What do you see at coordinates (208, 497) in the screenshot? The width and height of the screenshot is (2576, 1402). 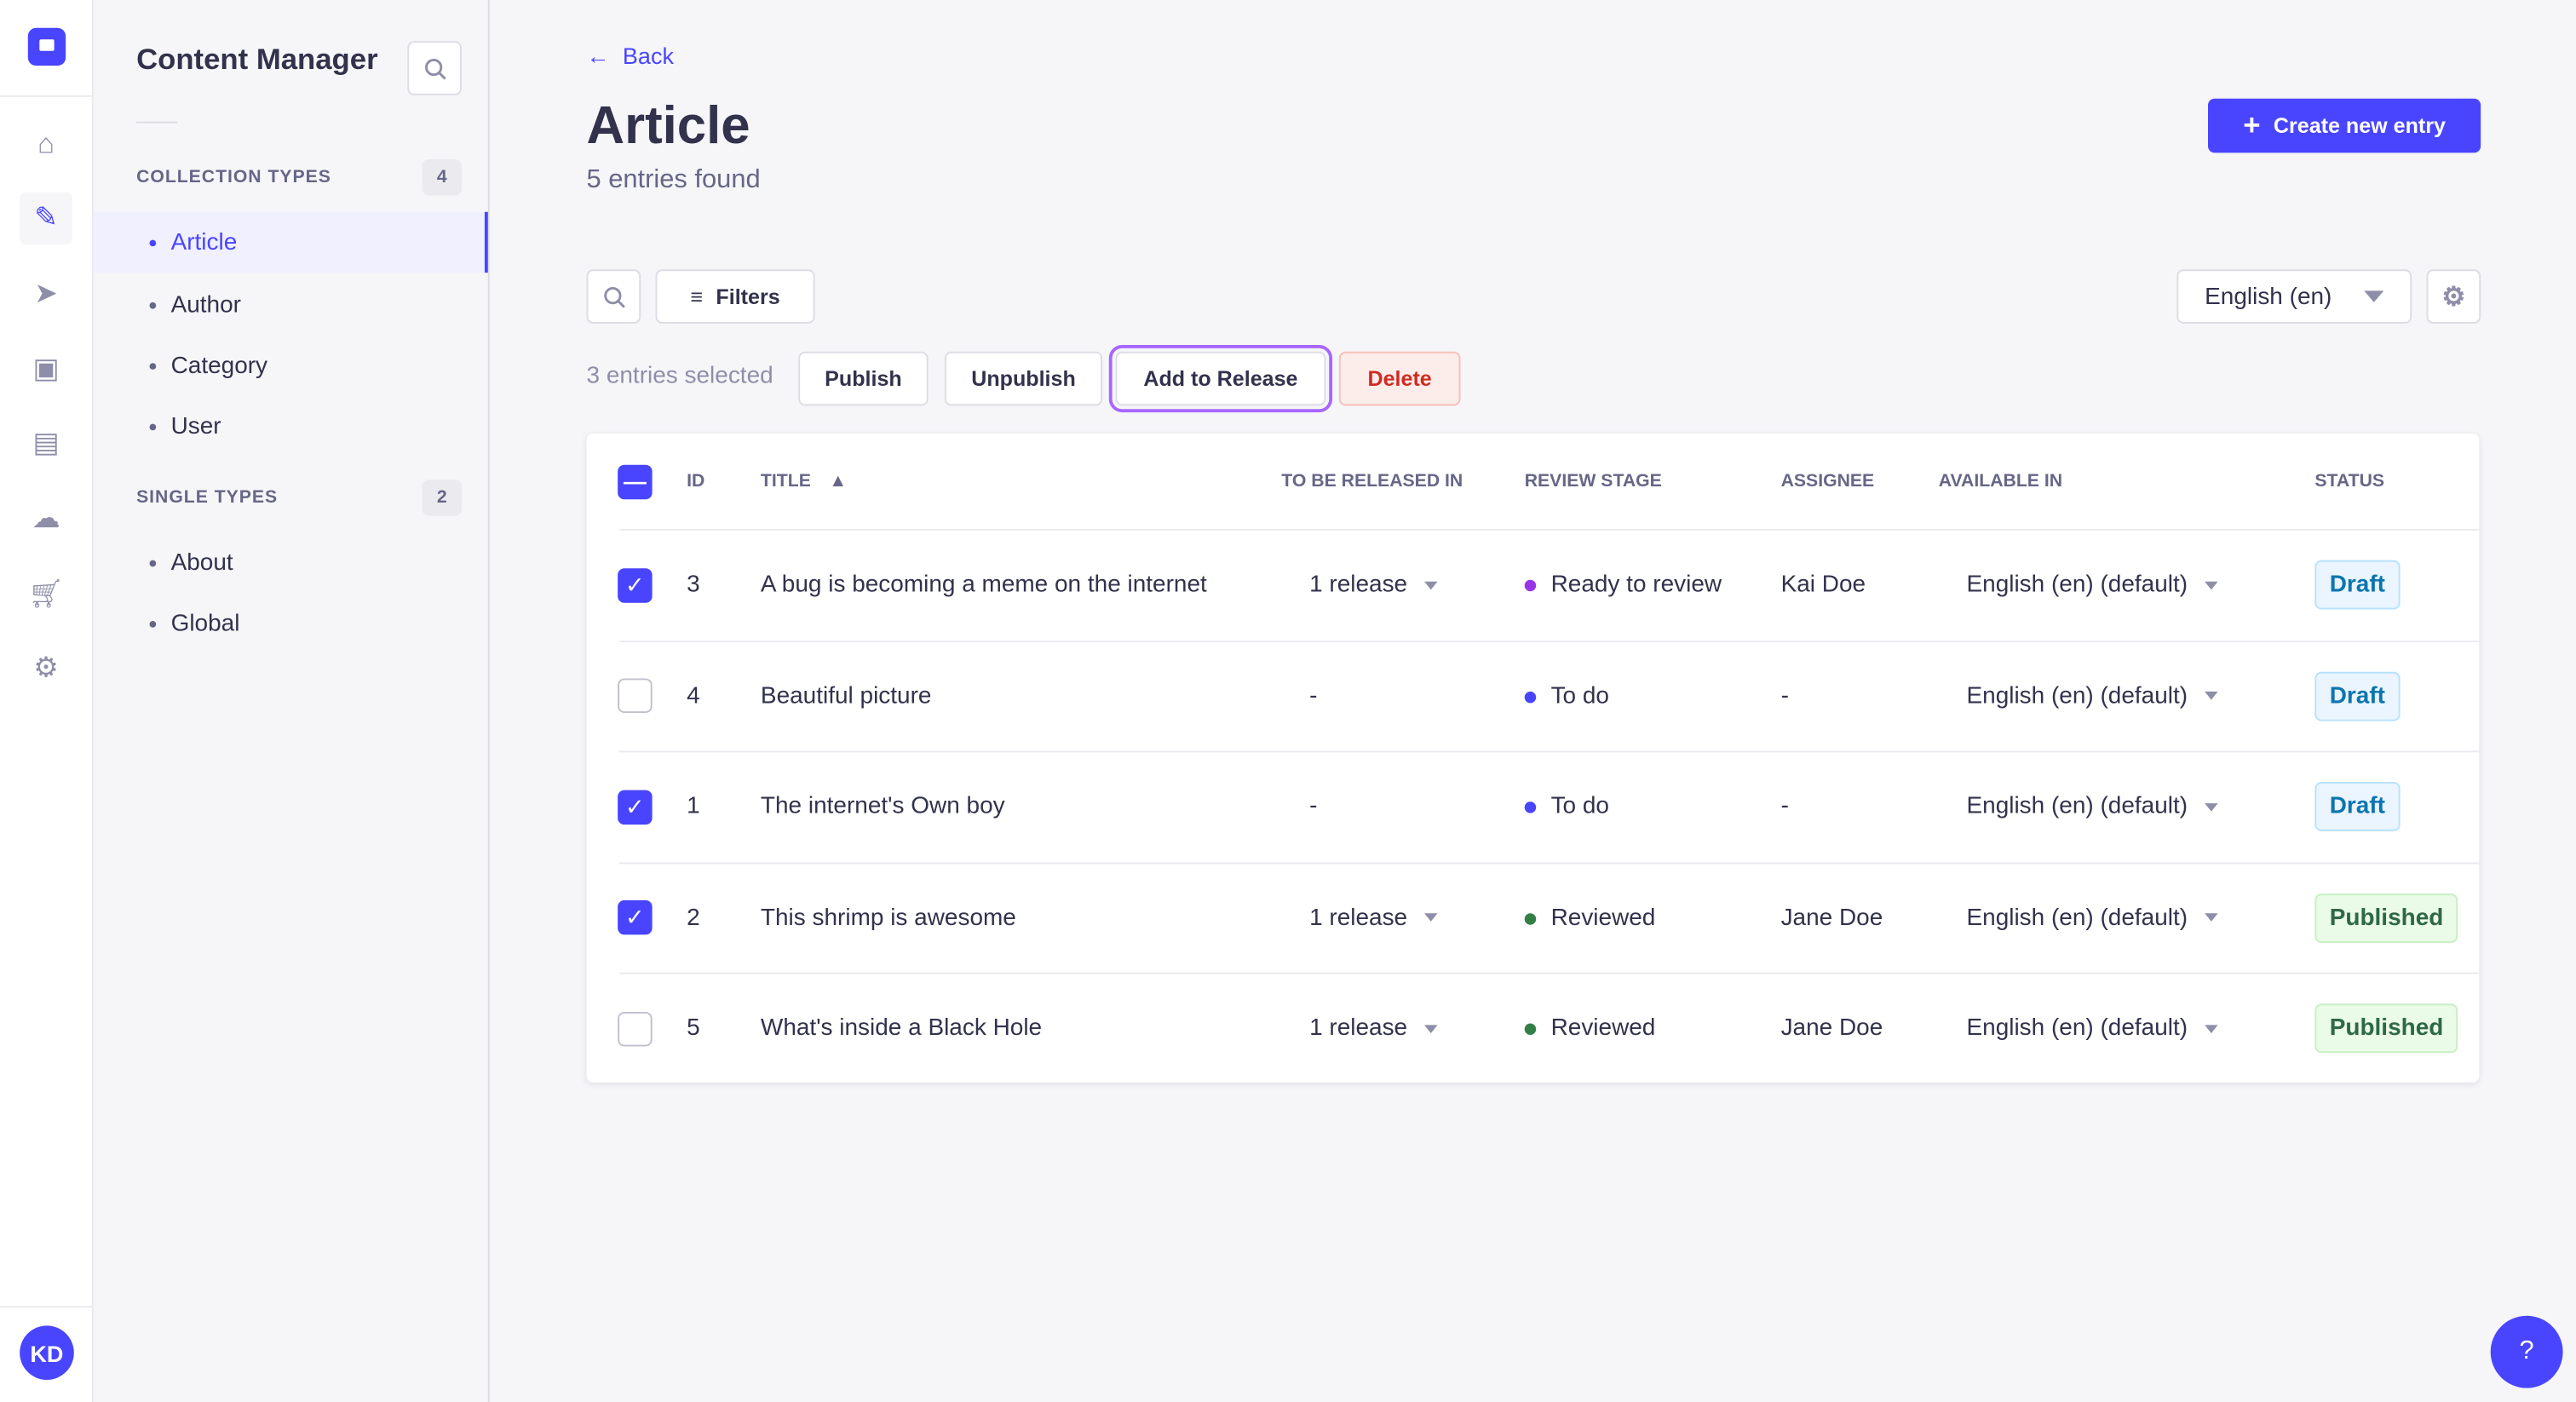 I see `single-types-label: SINGLE TYPES` at bounding box center [208, 497].